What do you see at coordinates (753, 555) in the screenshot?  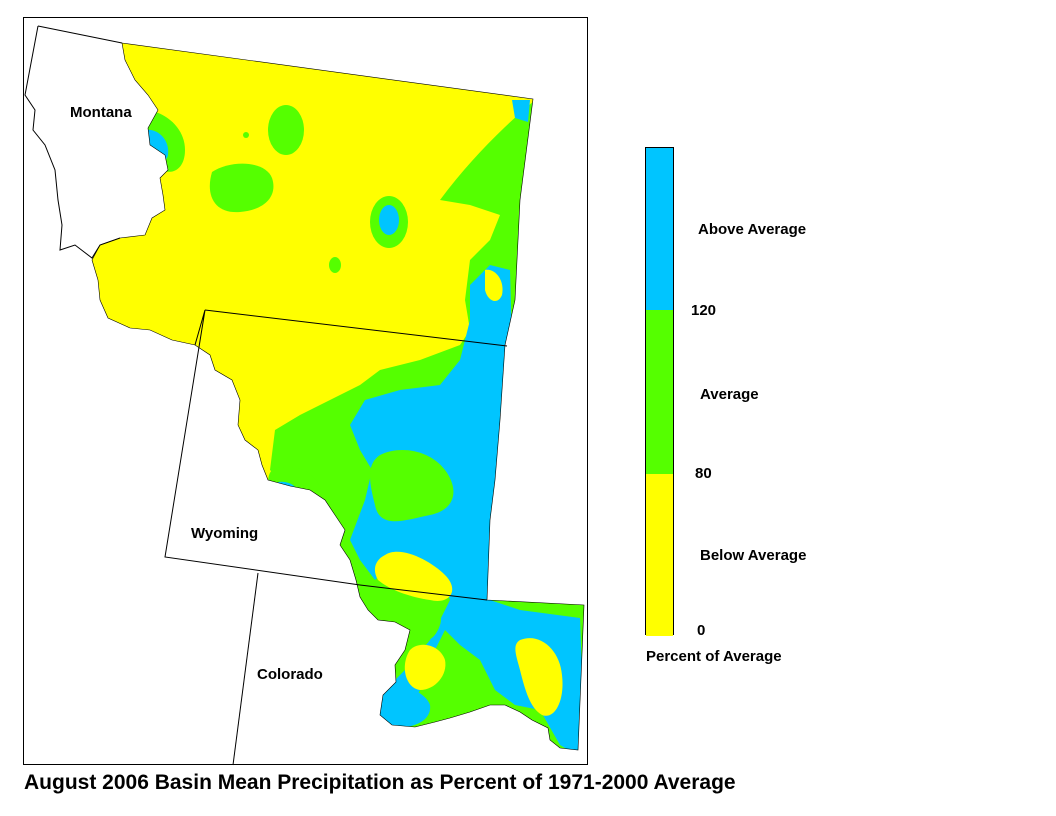 I see `legend-label-below: Below Average` at bounding box center [753, 555].